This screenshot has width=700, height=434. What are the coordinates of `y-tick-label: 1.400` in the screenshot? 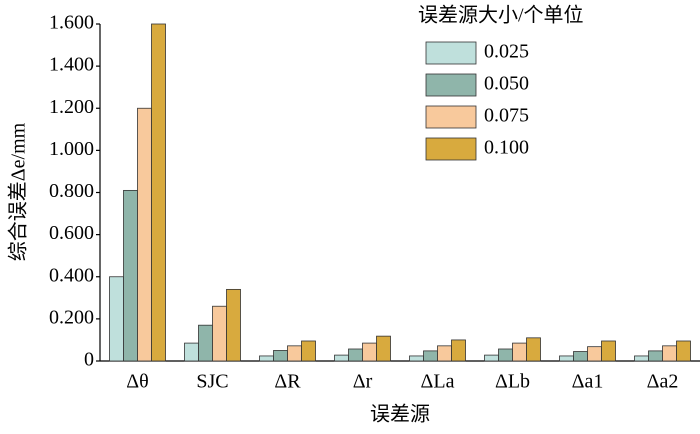 It's located at (71, 65).